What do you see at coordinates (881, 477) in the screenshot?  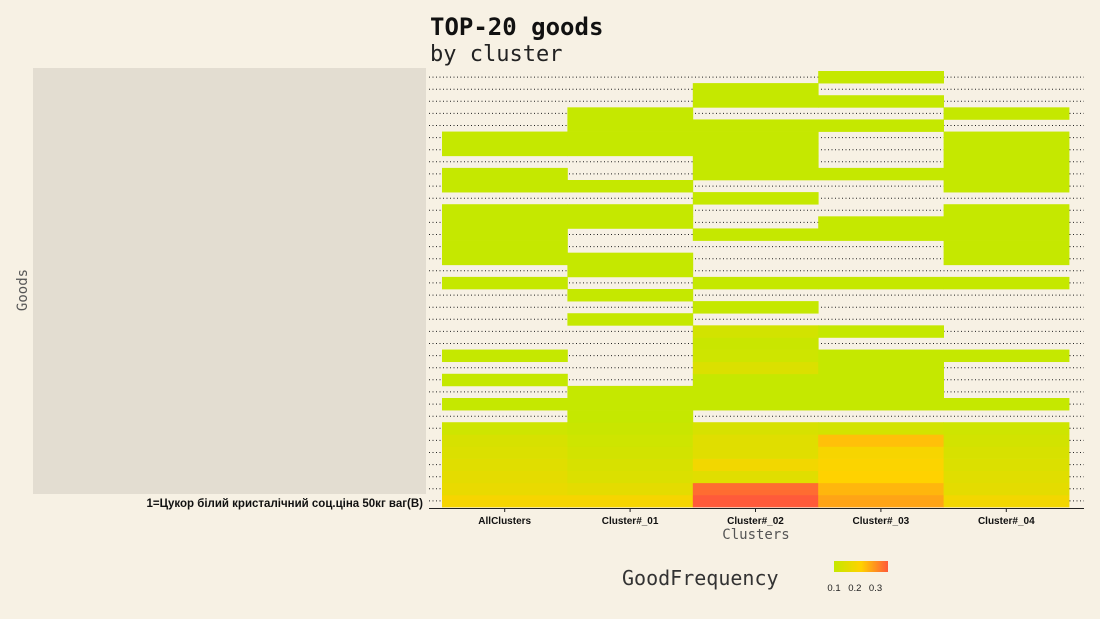 I see `heatmap-cell-r3-c4` at bounding box center [881, 477].